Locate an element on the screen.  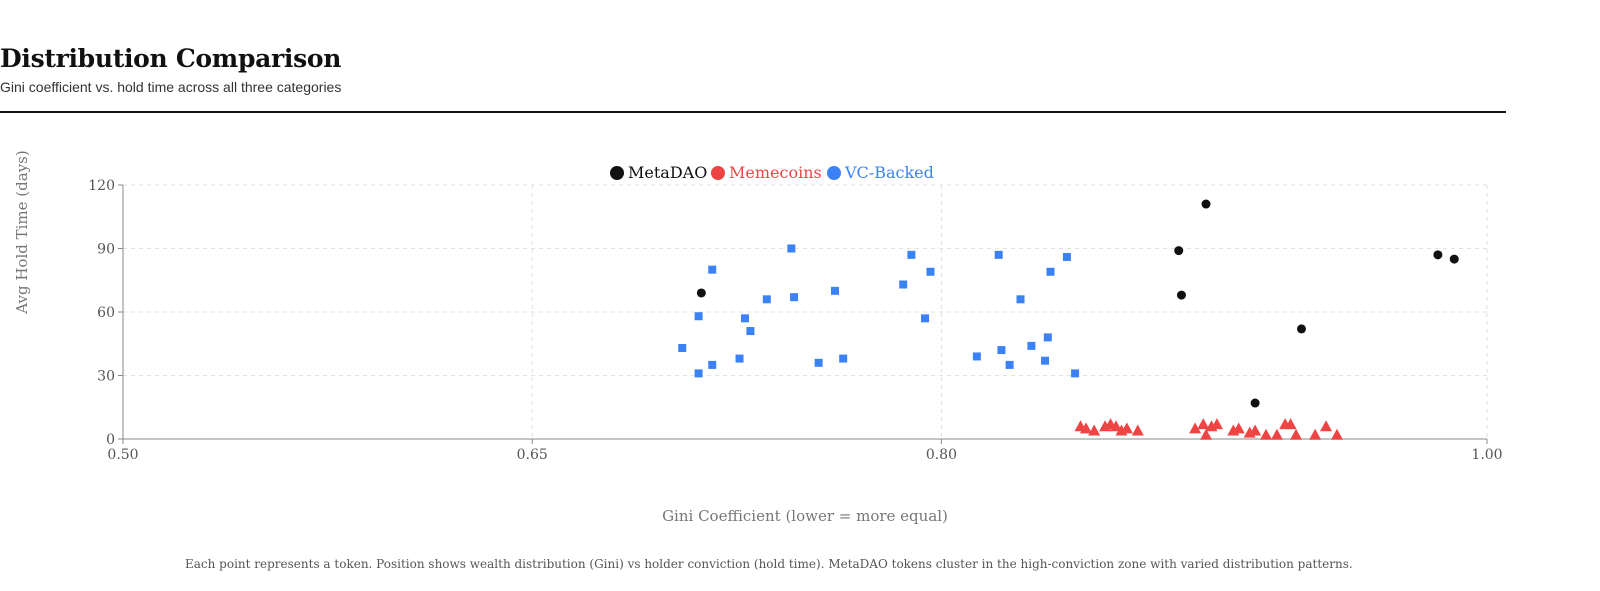
x-tick-label: 0.65 is located at coordinates (532, 455).